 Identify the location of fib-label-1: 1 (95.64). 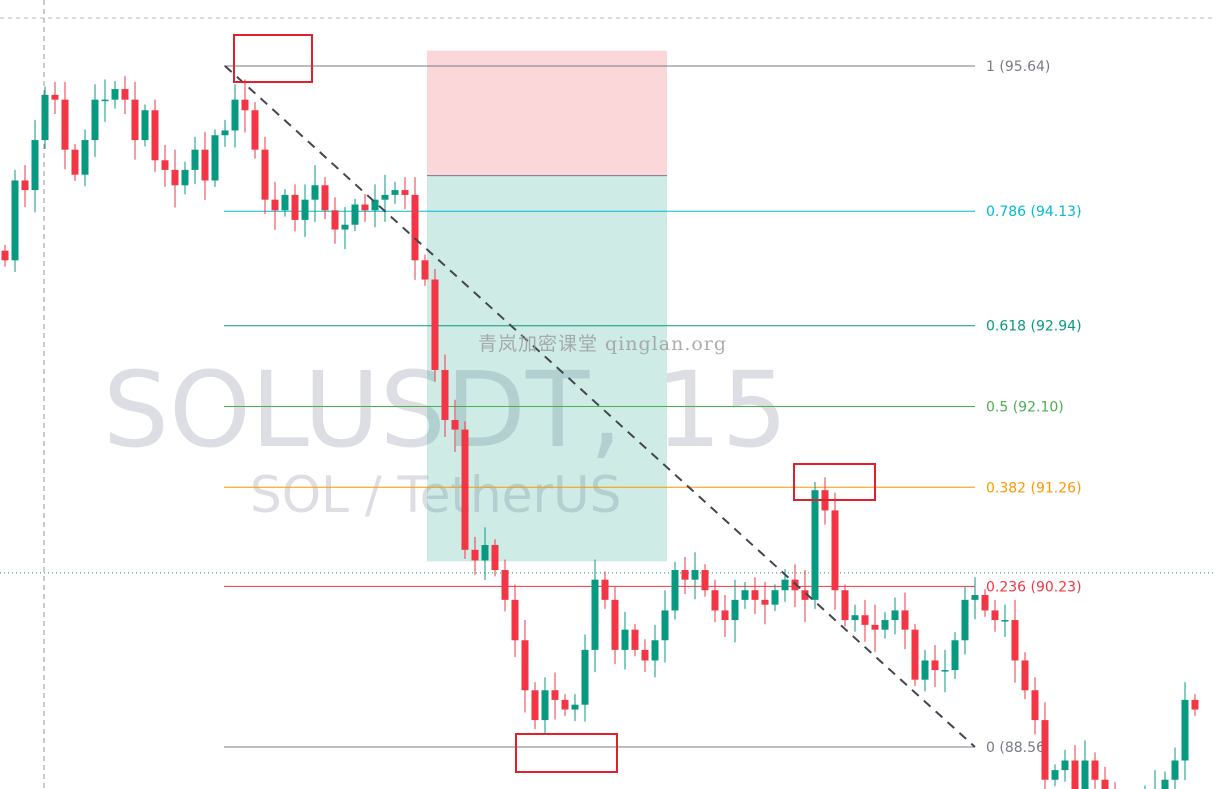
(1018, 67).